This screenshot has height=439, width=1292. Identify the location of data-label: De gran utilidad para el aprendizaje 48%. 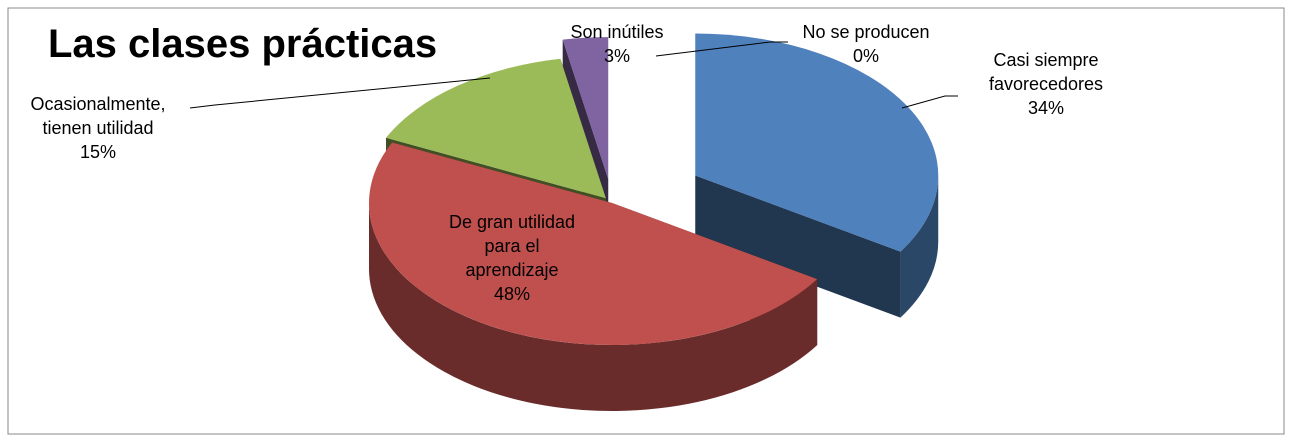
(512, 258).